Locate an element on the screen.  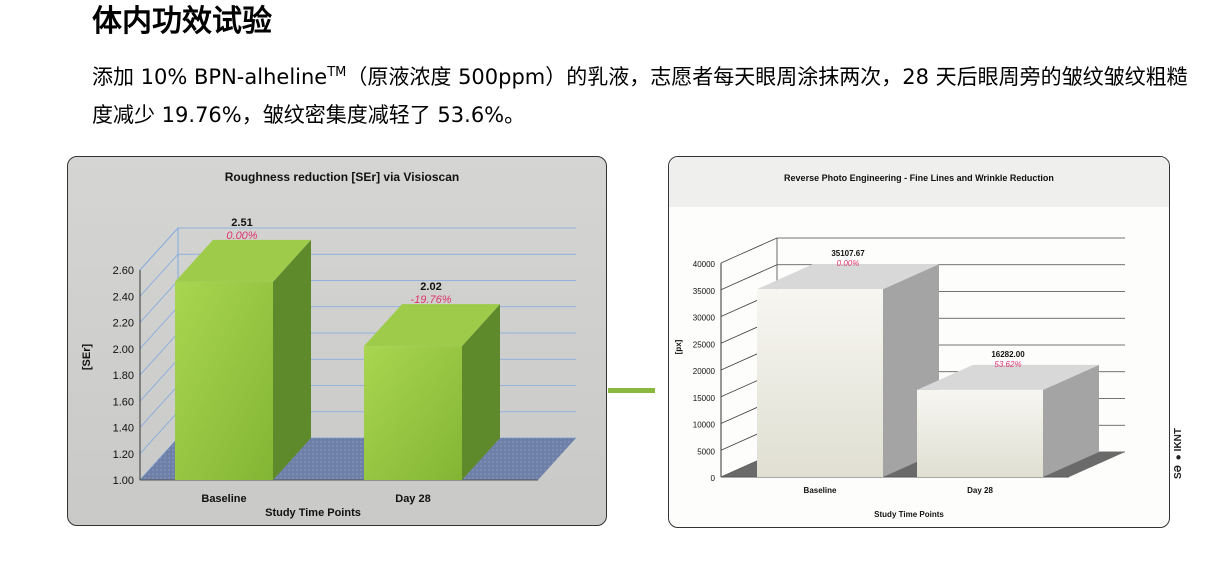
y-tick-label: 30000 is located at coordinates (704, 318).